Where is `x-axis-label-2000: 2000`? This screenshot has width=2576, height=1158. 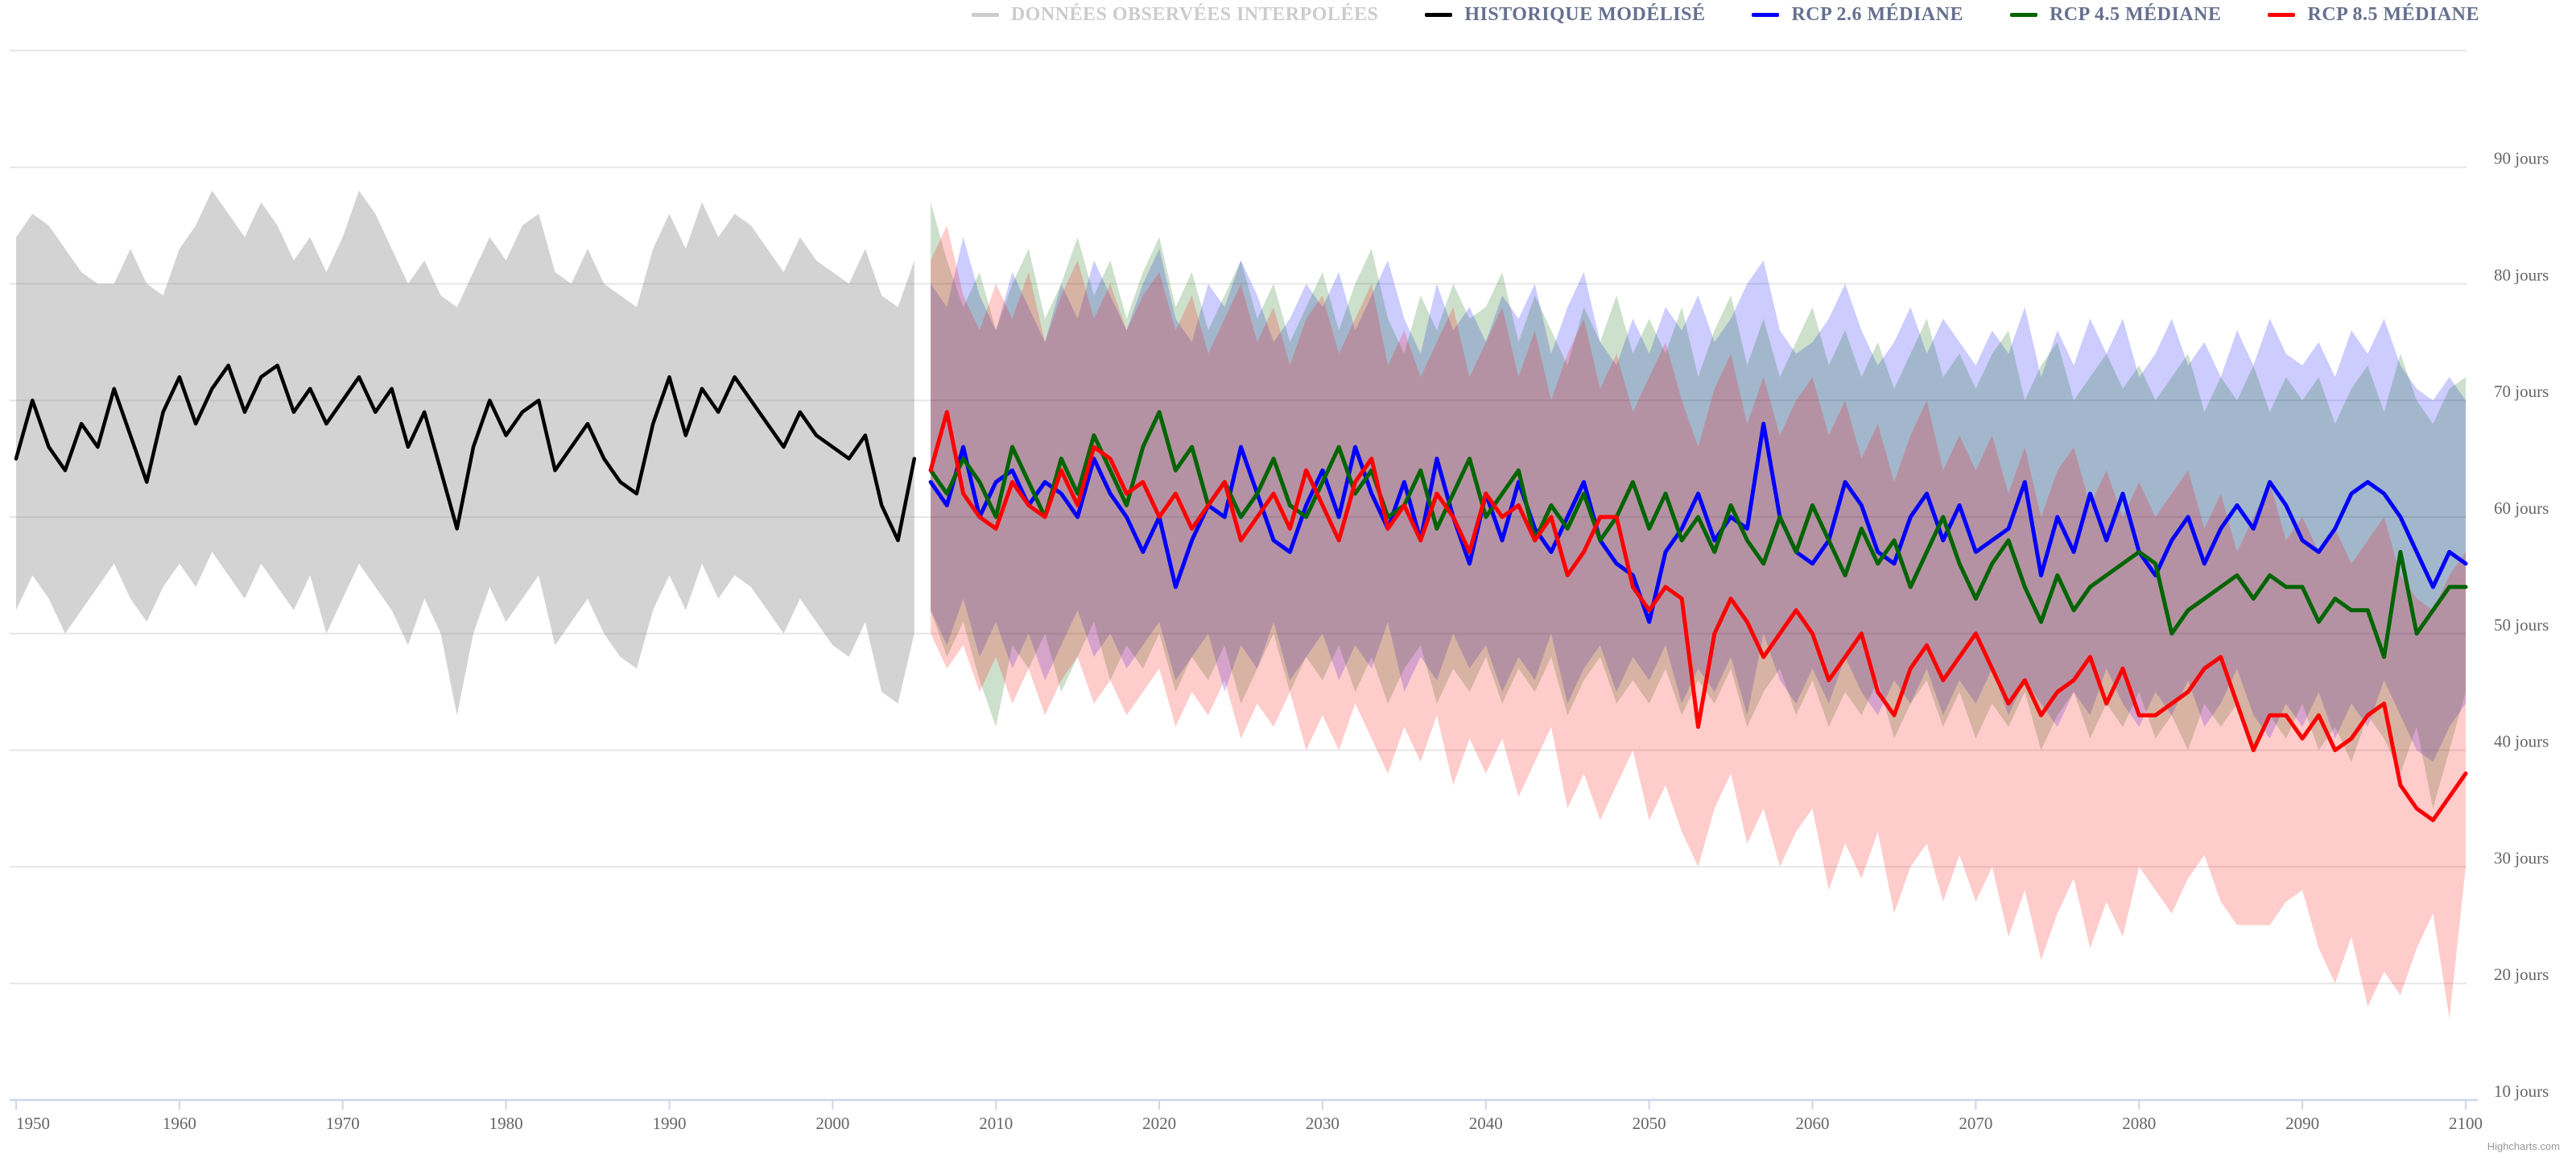
x-axis-label-2000: 2000 is located at coordinates (832, 1123).